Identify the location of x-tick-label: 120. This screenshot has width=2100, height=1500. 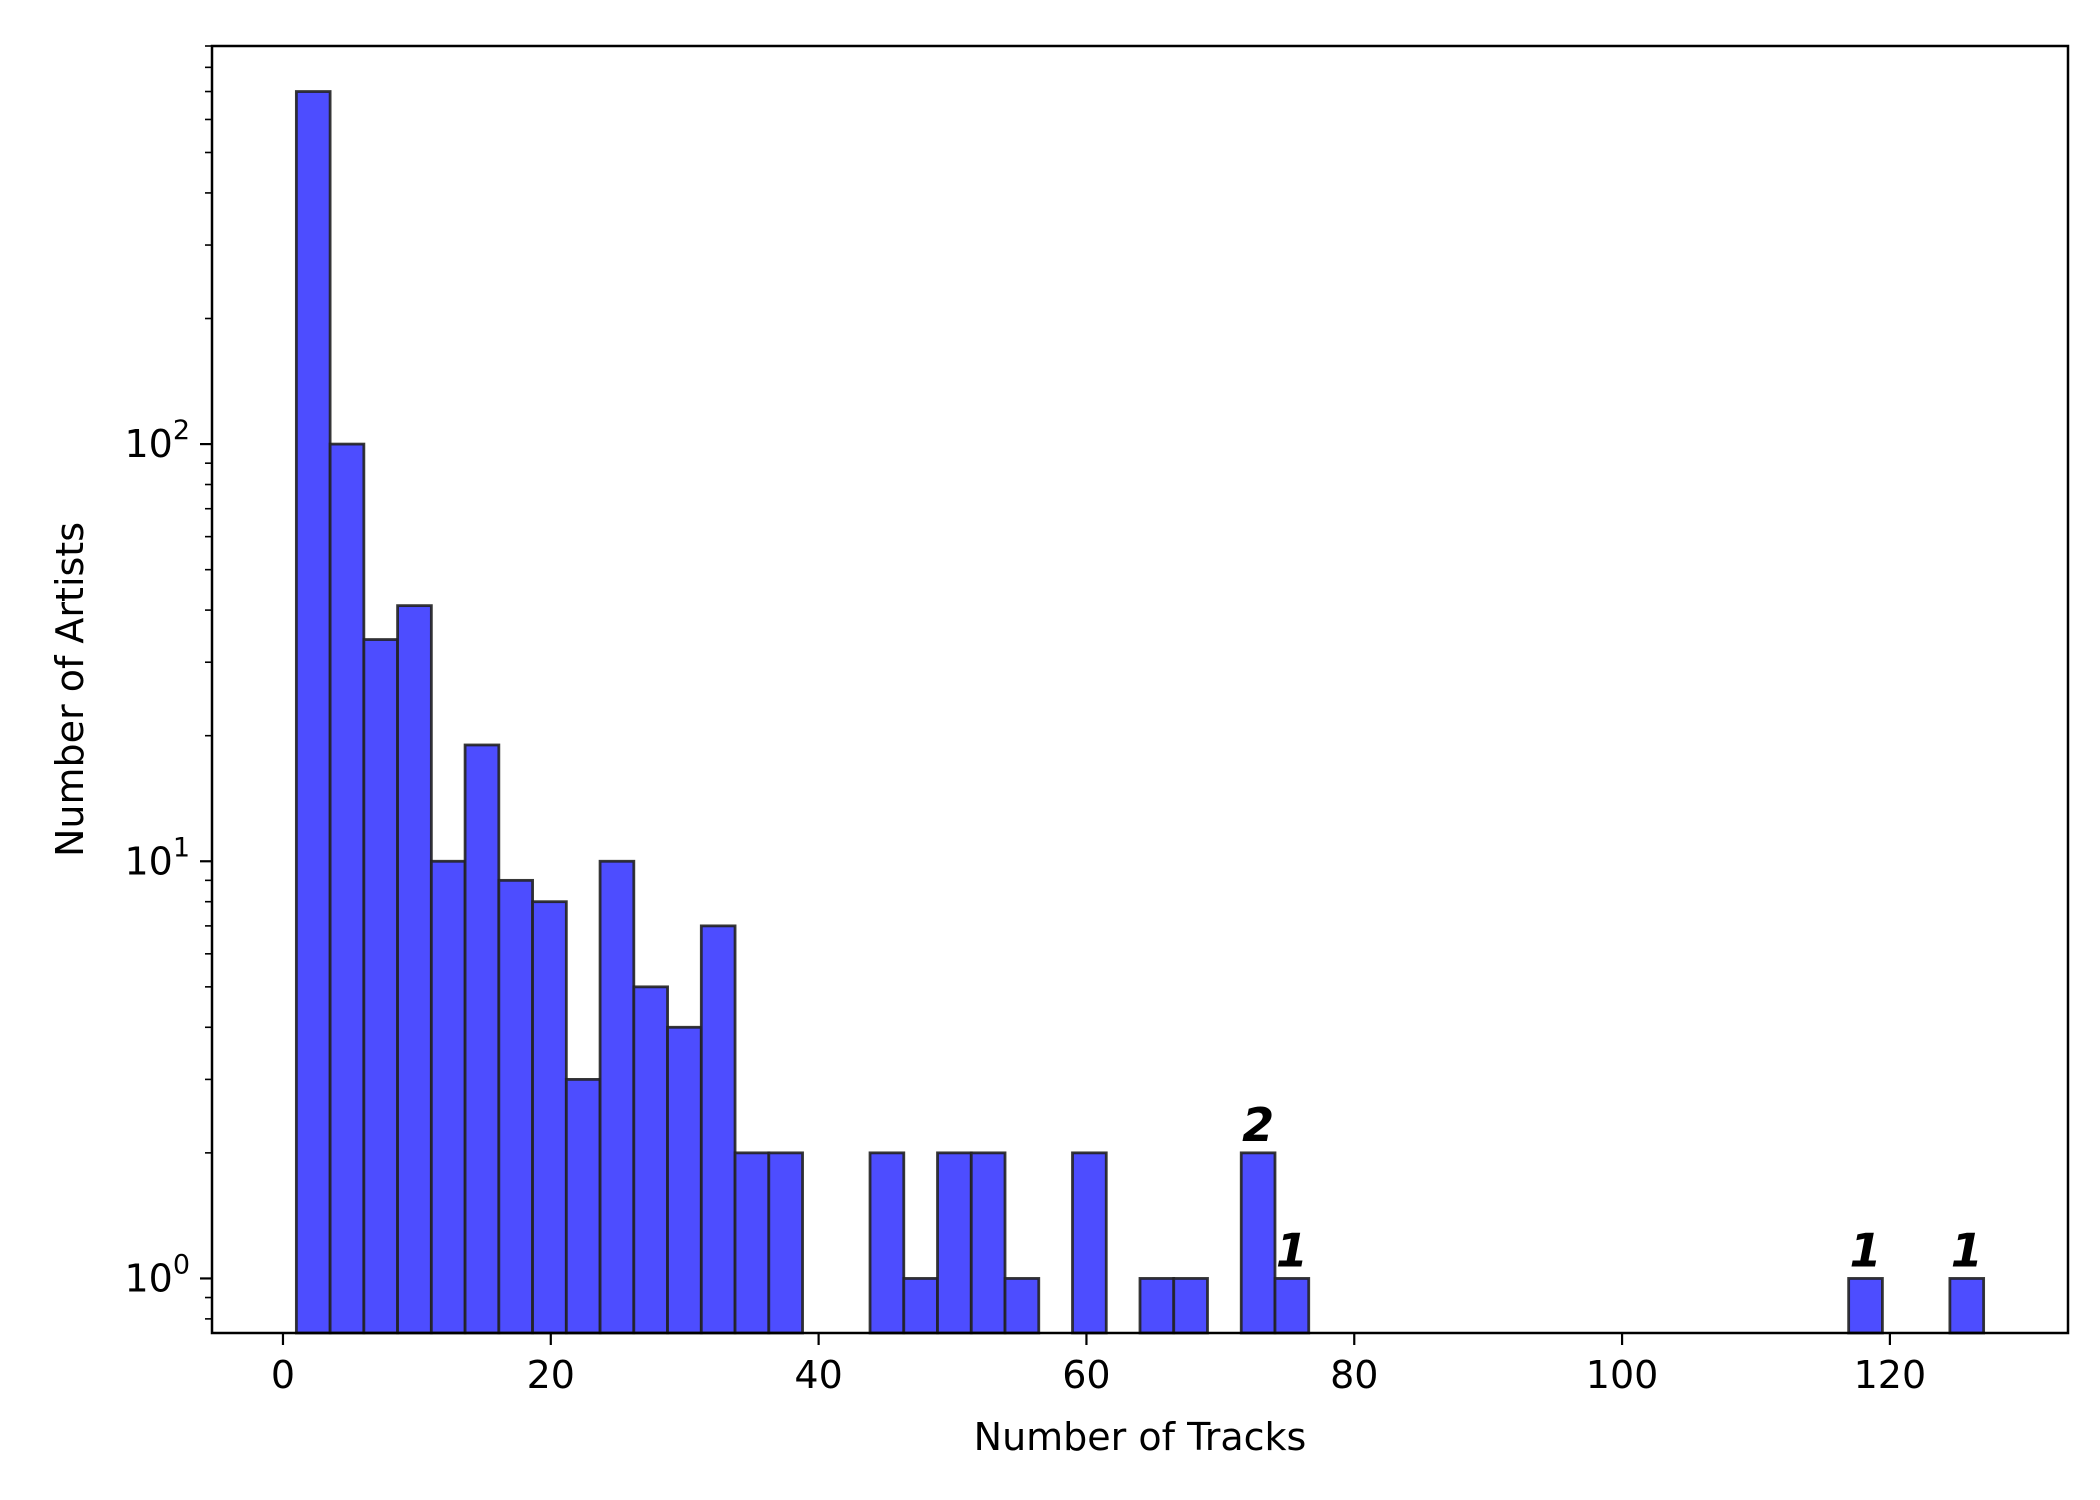
(1890, 1375).